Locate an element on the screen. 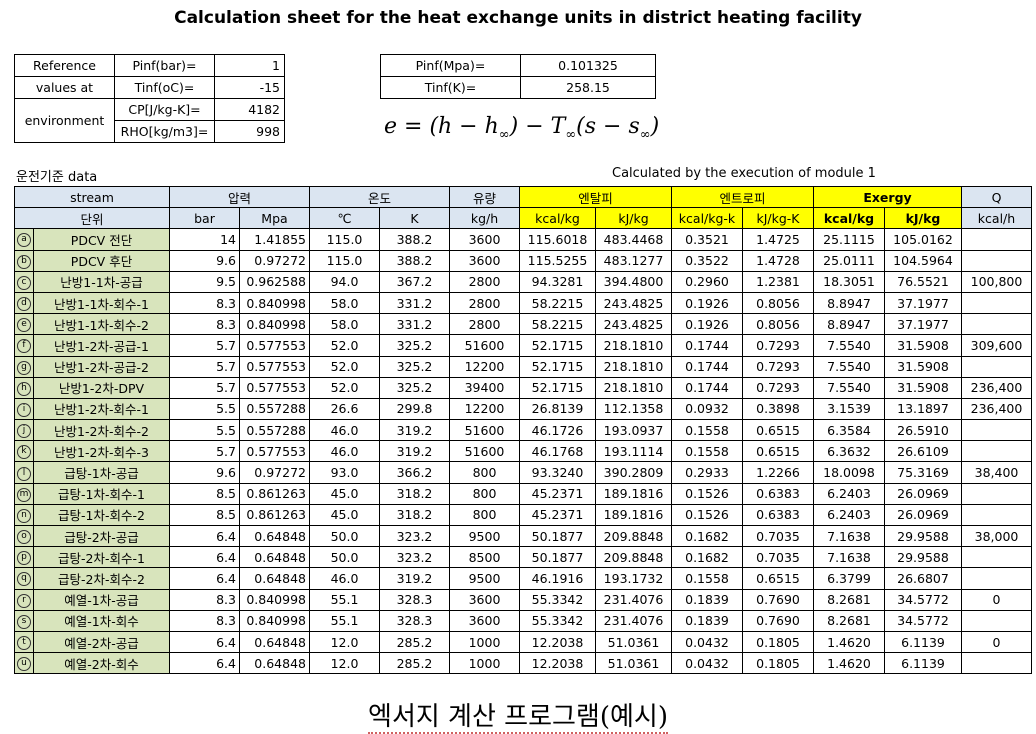 This screenshot has height=734, width=1036. stream-name: 급탕-1차-공급 is located at coordinates (101, 472).